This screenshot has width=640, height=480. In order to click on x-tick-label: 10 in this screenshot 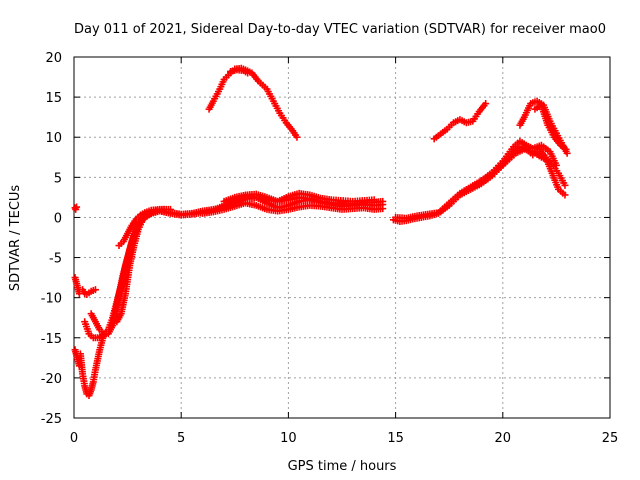, I will do `click(288, 438)`.